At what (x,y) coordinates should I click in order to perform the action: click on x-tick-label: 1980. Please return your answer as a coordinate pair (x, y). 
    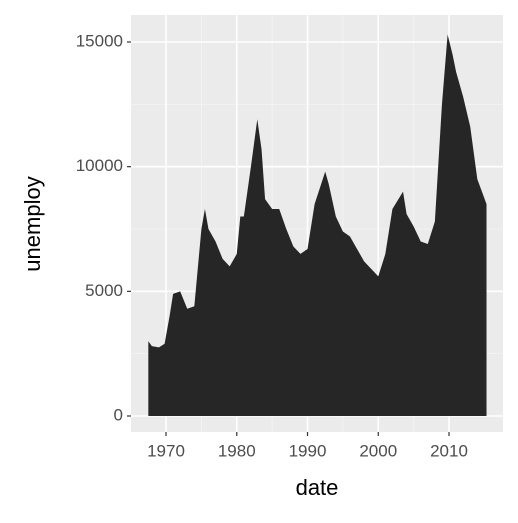
    Looking at the image, I should click on (237, 450).